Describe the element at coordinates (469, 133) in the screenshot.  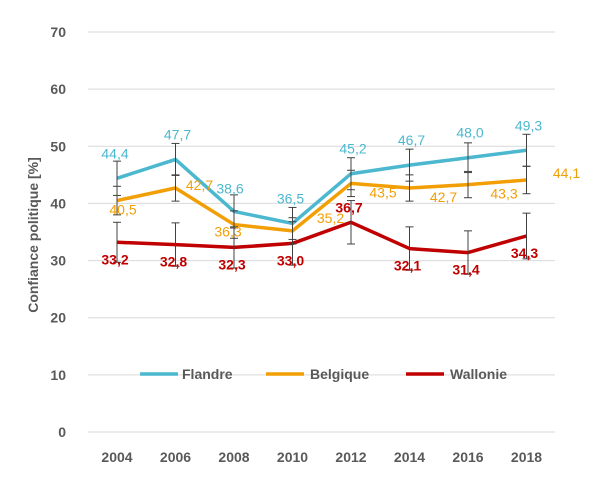
I see `data-label-flandre: 48,0` at that location.